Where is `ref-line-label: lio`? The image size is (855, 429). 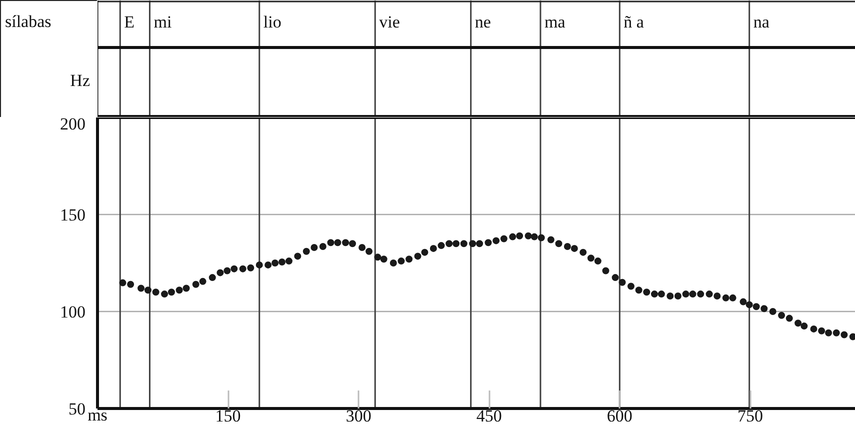
ref-line-label: lio is located at coordinates (272, 22).